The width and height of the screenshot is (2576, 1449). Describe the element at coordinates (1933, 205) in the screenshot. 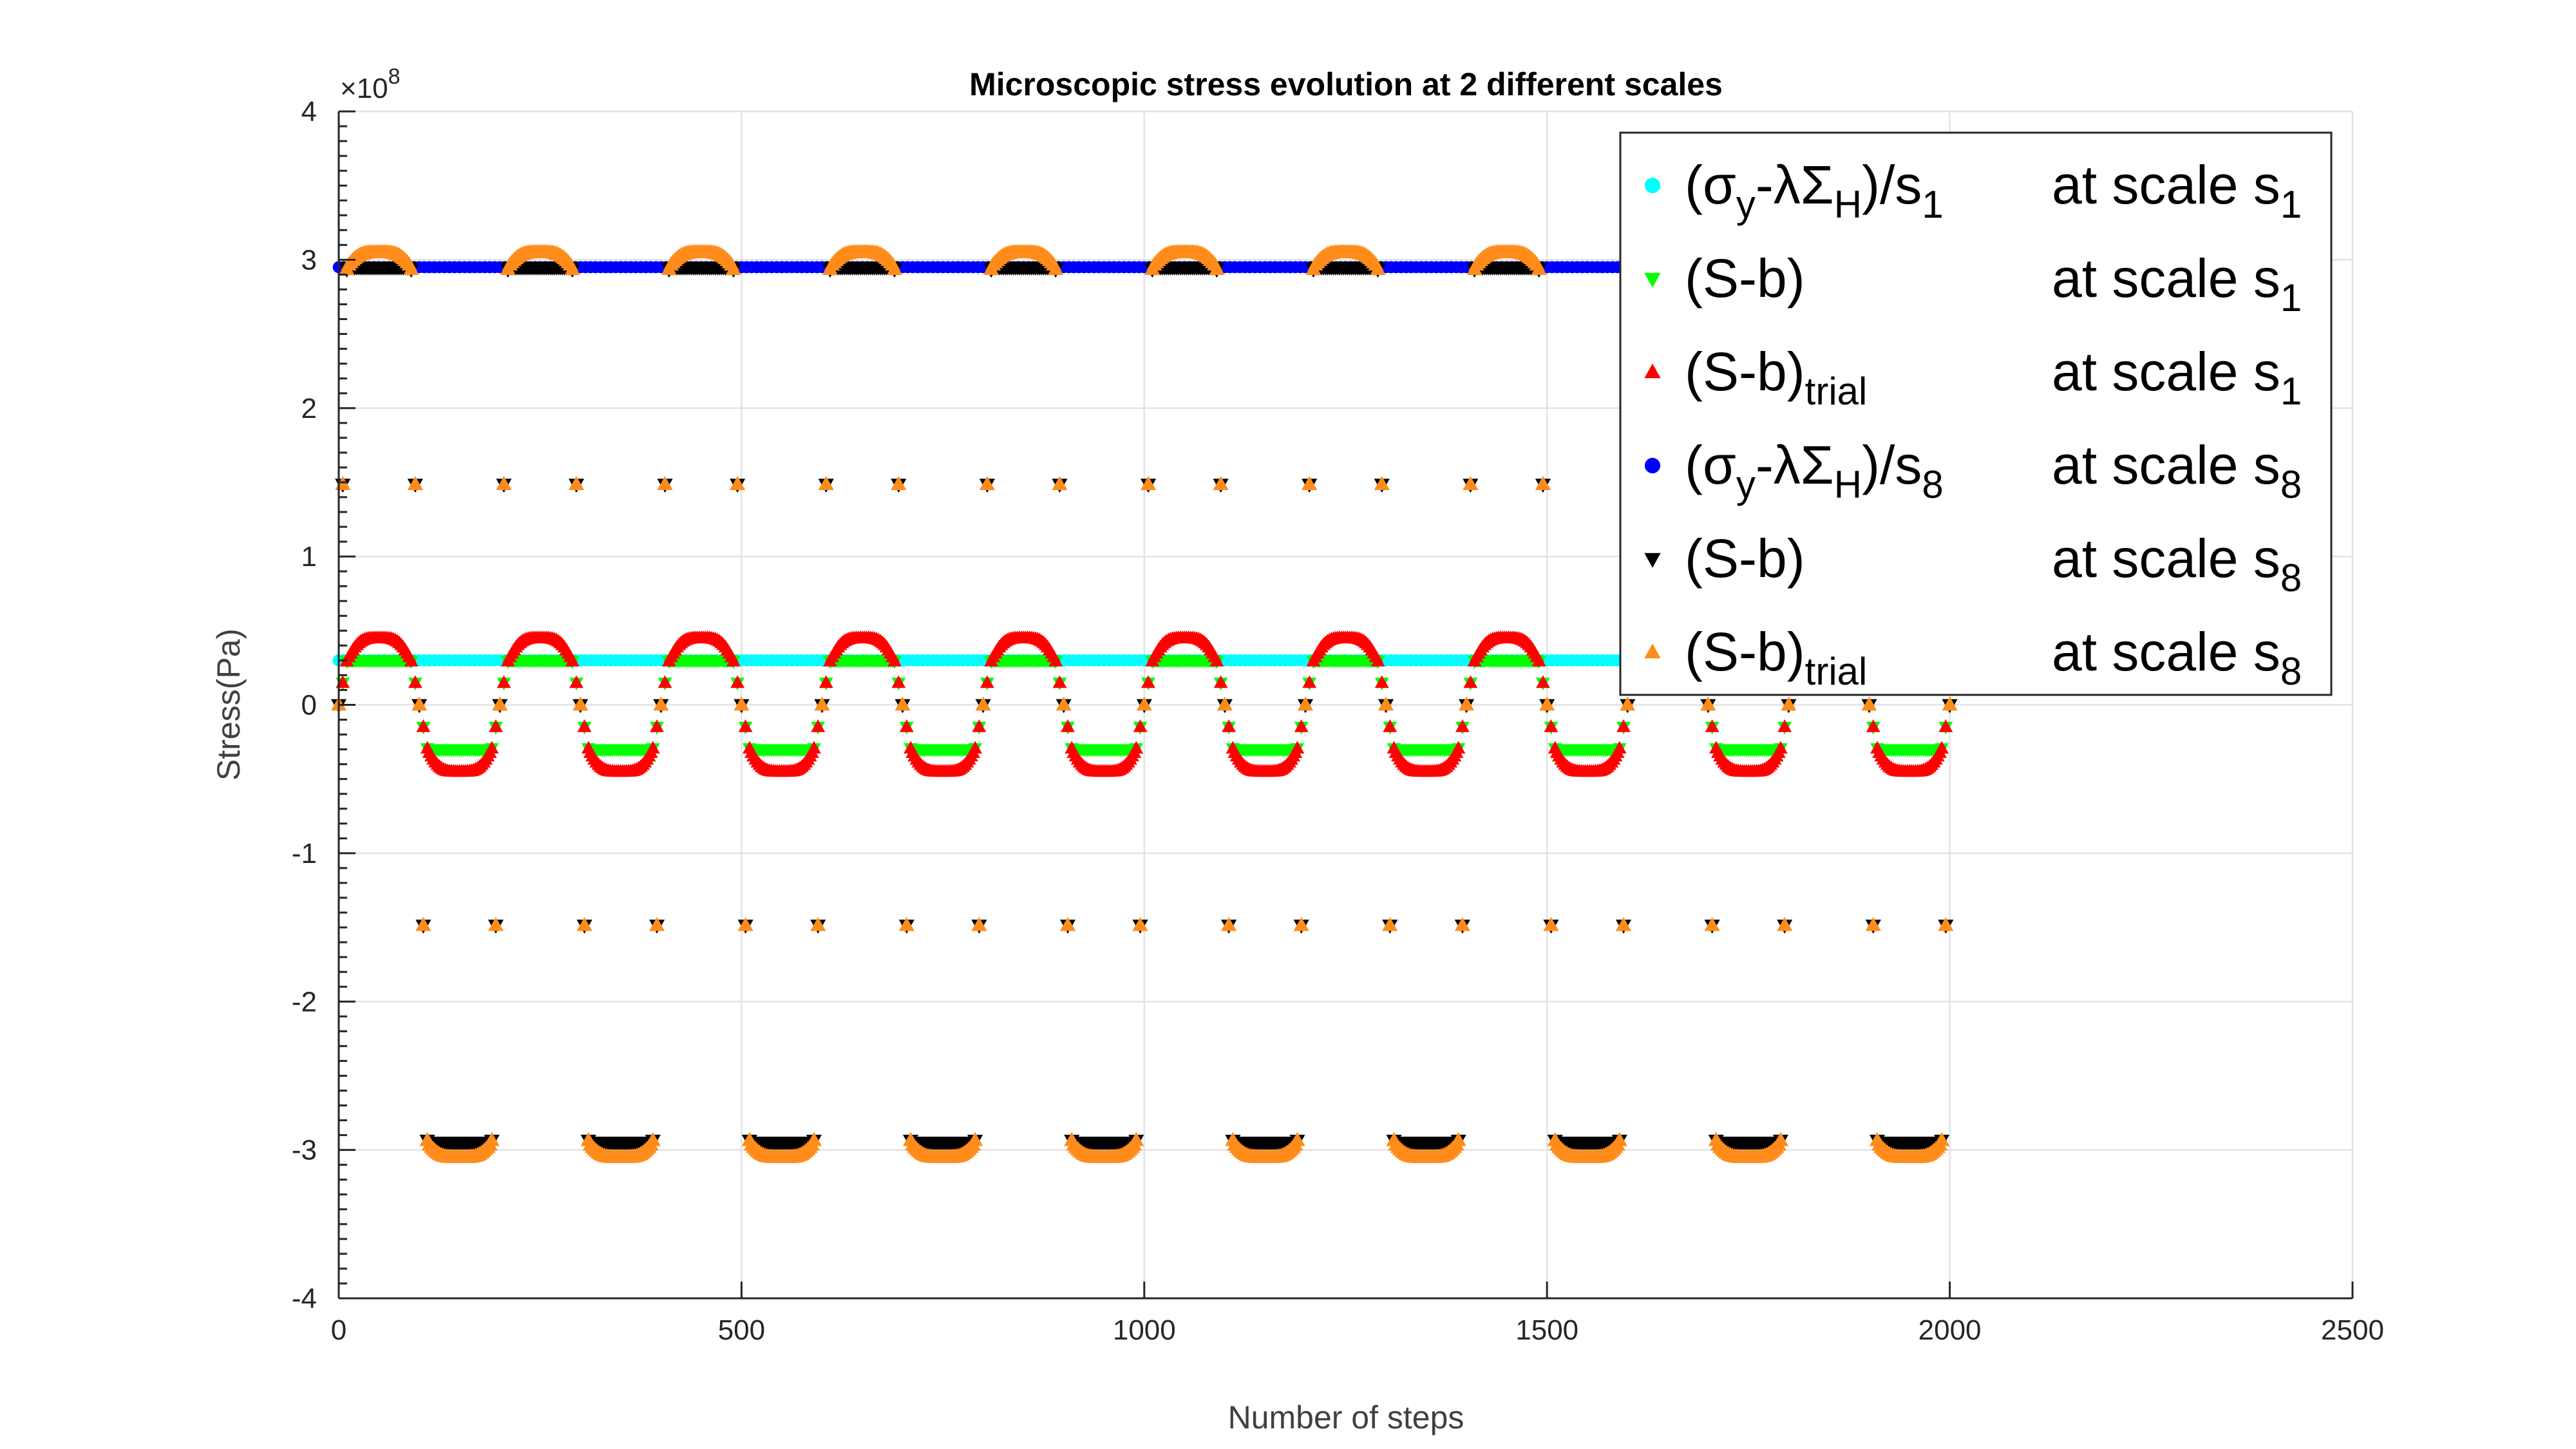

I see `legend-label-sub: 1` at that location.